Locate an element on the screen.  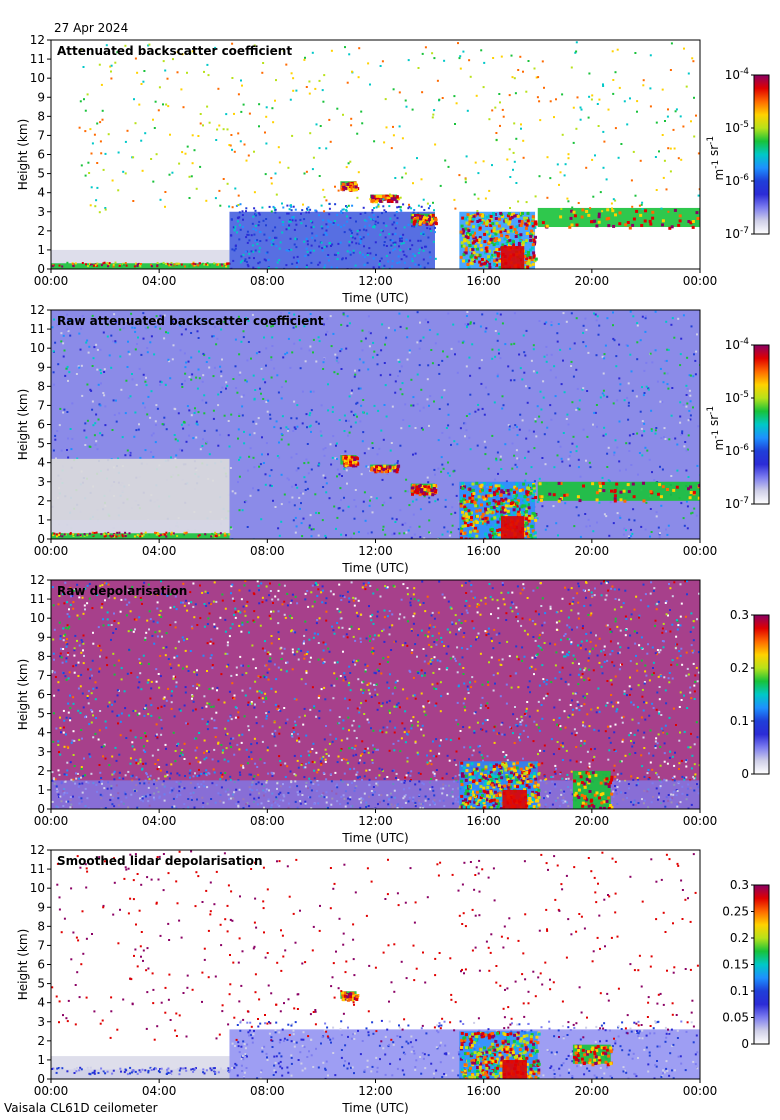
y-tick-label: 0 is located at coordinates (41, 1079).